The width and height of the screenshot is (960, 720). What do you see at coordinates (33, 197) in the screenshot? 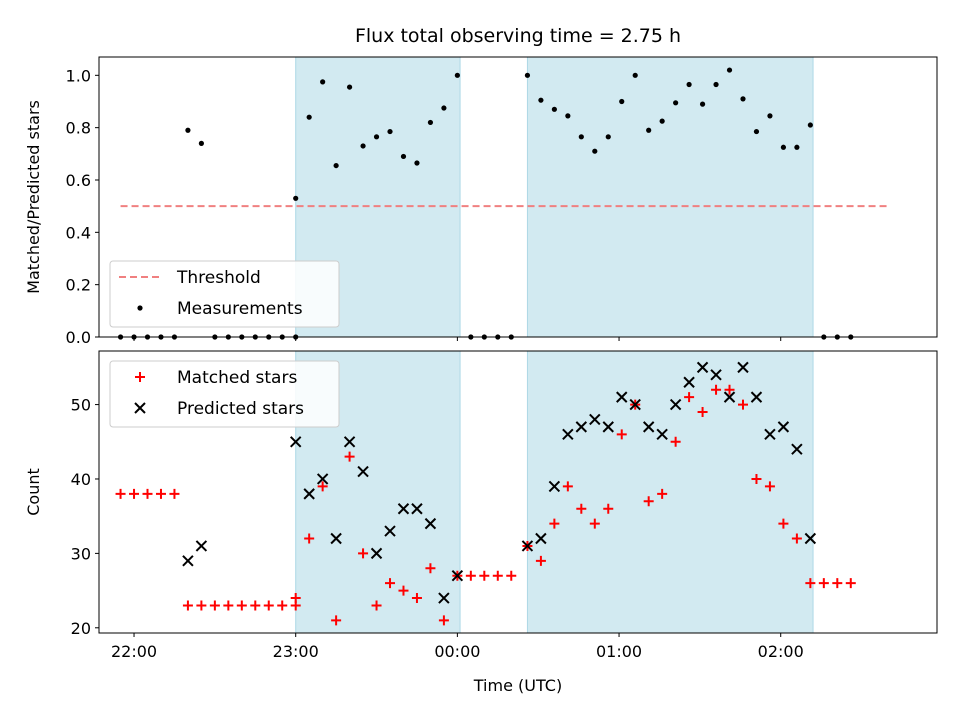
I see `top-ylabel: Matched/Predicted stars` at bounding box center [33, 197].